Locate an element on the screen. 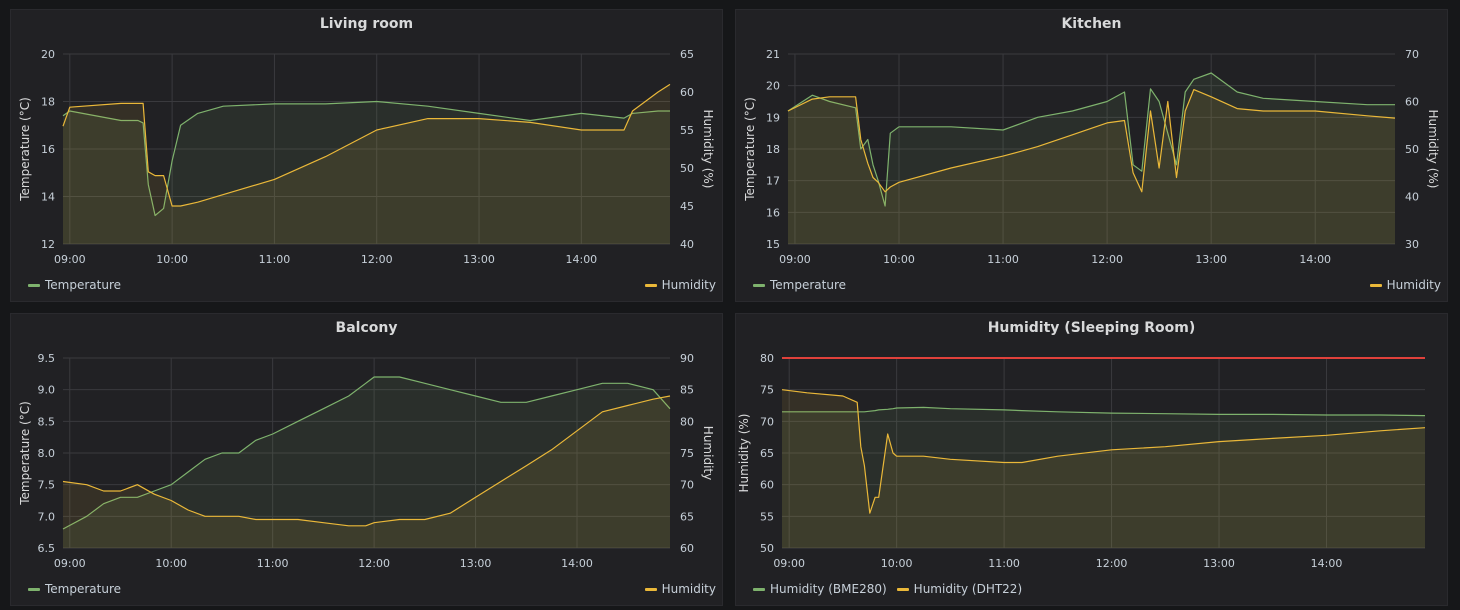 This screenshot has height=610, width=1460. y-tick-label: 20 is located at coordinates (48, 54).